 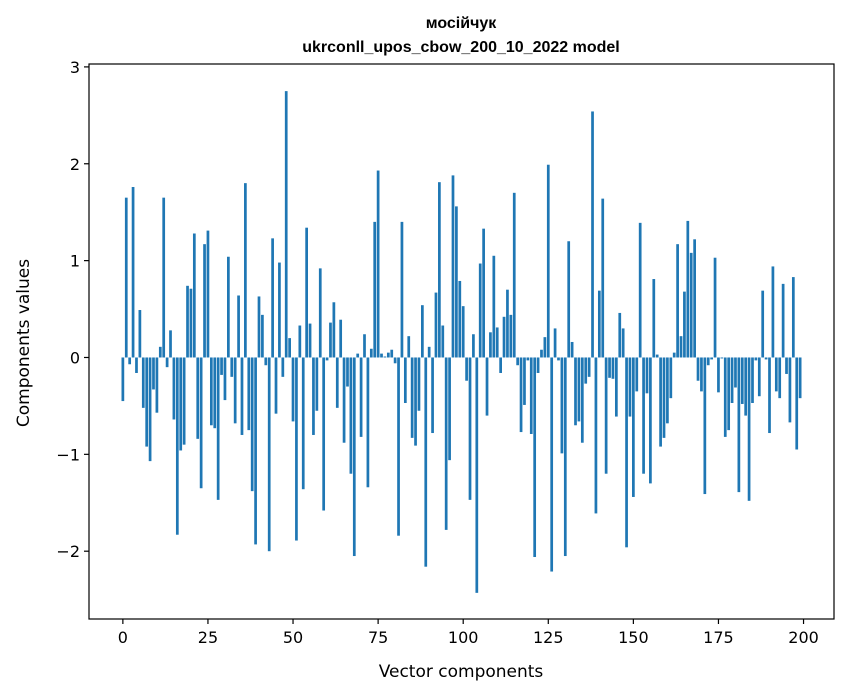 I want to click on x-tick-label: 125, so click(x=548, y=637).